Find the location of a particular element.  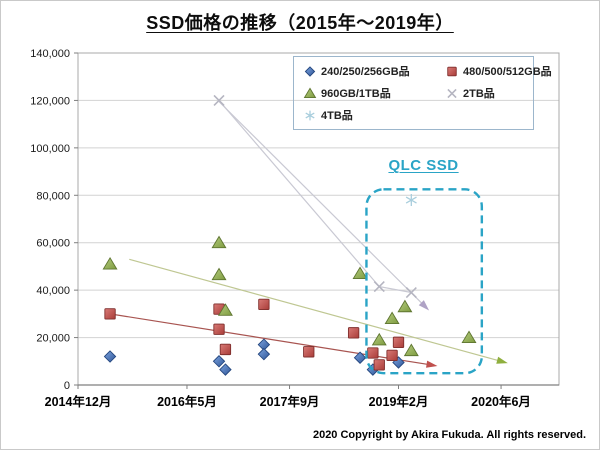

legend-item-480-500-512gb: 480/500/512GB品 is located at coordinates (498, 71).